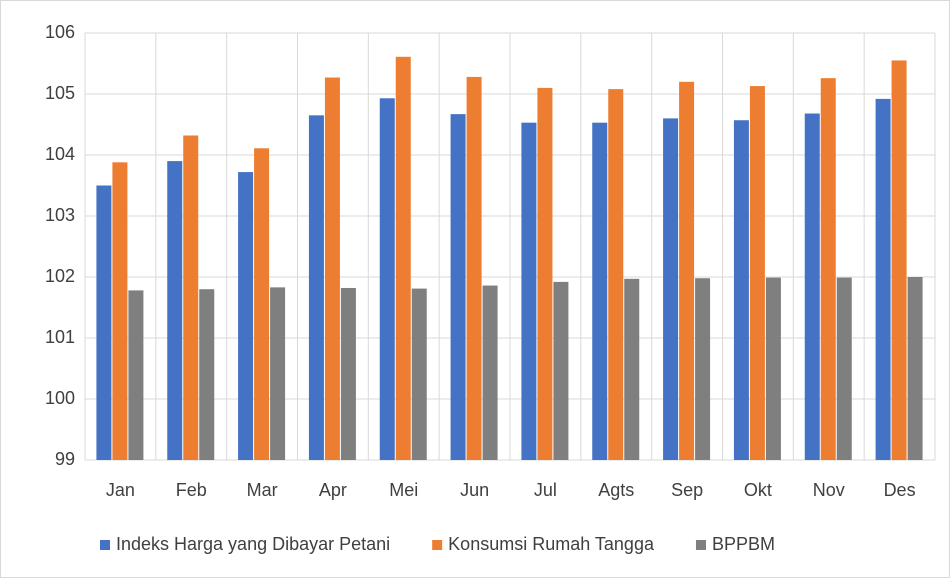  What do you see at coordinates (120, 490) in the screenshot?
I see `x-tick-label: Jan` at bounding box center [120, 490].